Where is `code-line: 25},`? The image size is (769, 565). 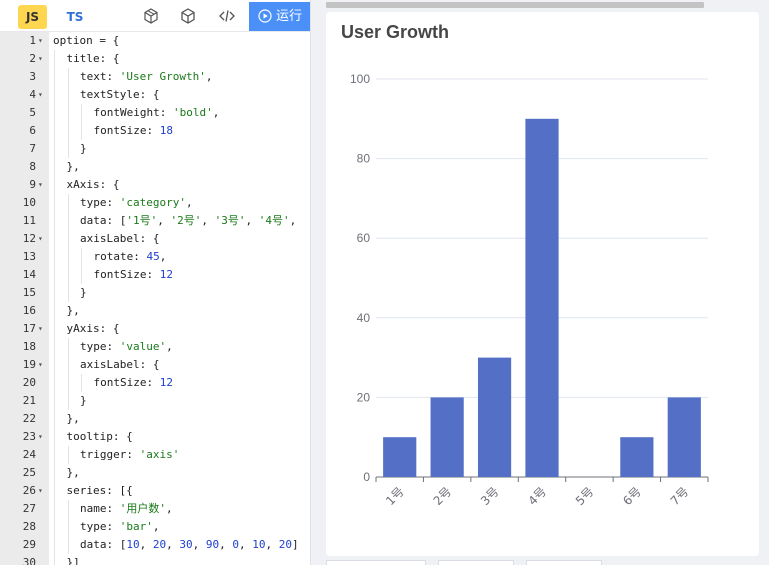 code-line: 25}, is located at coordinates (155, 473).